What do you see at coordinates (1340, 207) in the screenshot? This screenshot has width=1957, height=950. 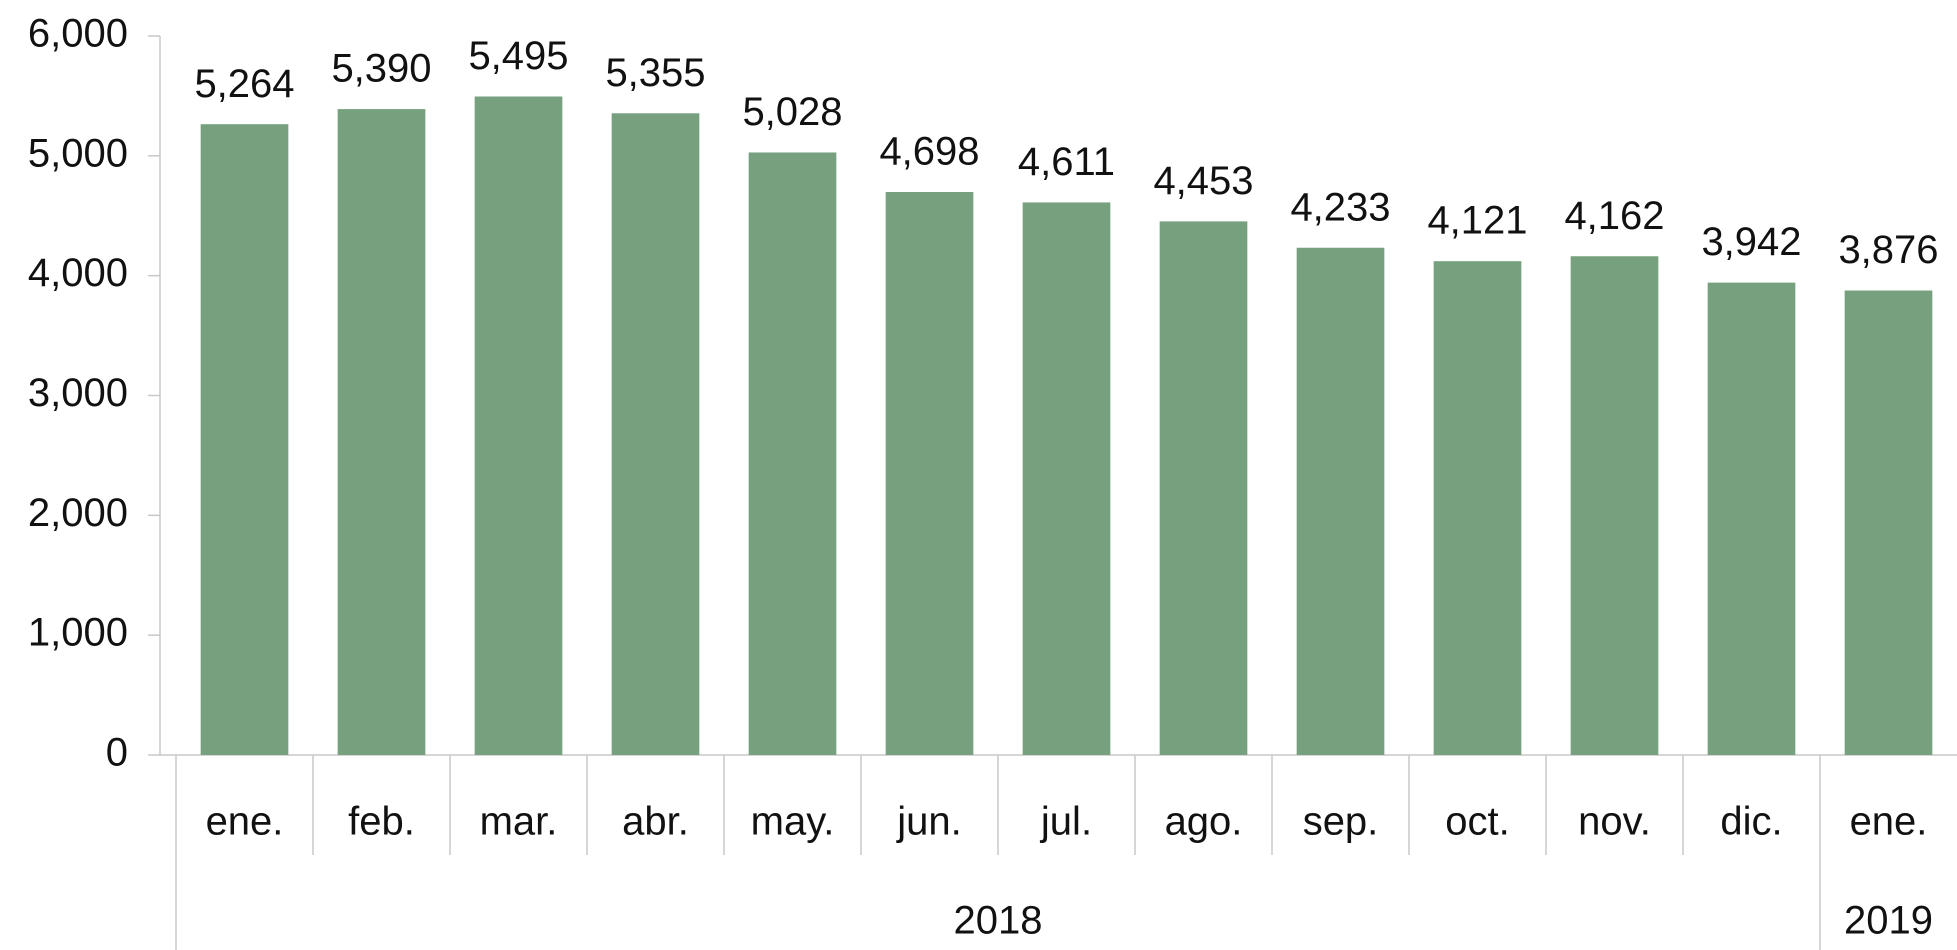 I see `value-label: 4,233` at bounding box center [1340, 207].